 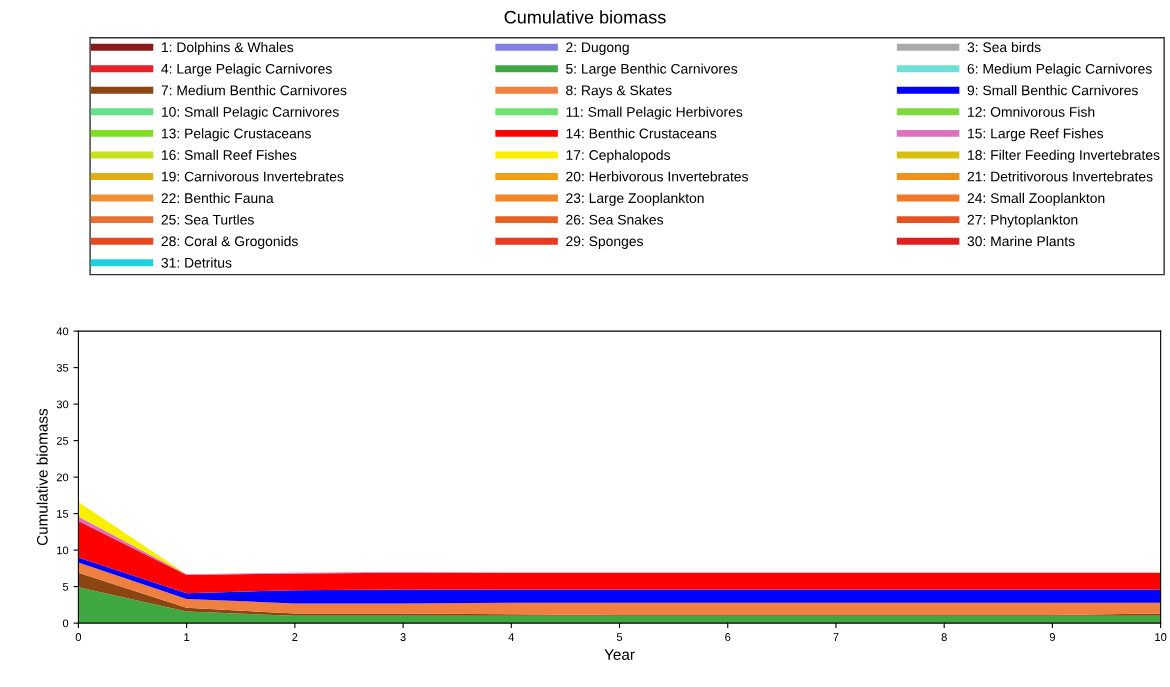 What do you see at coordinates (1036, 135) in the screenshot?
I see `legend-label: 15: Large Reef Fishes` at bounding box center [1036, 135].